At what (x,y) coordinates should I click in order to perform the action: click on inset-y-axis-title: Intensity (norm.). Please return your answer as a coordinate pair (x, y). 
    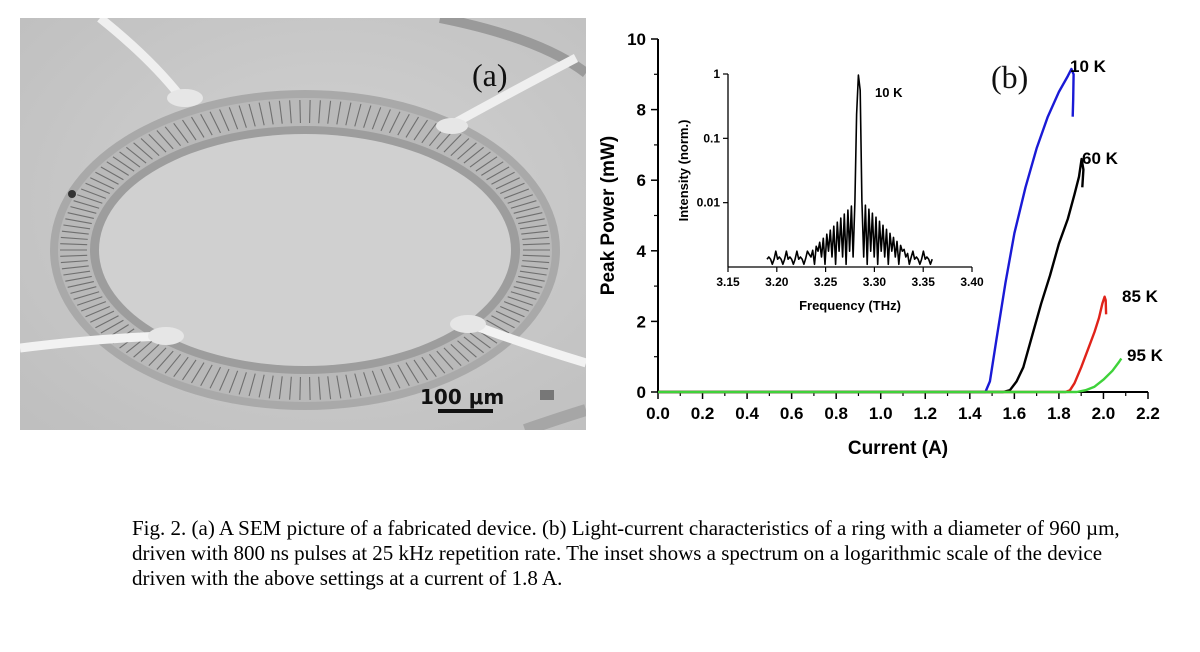
    Looking at the image, I should click on (683, 171).